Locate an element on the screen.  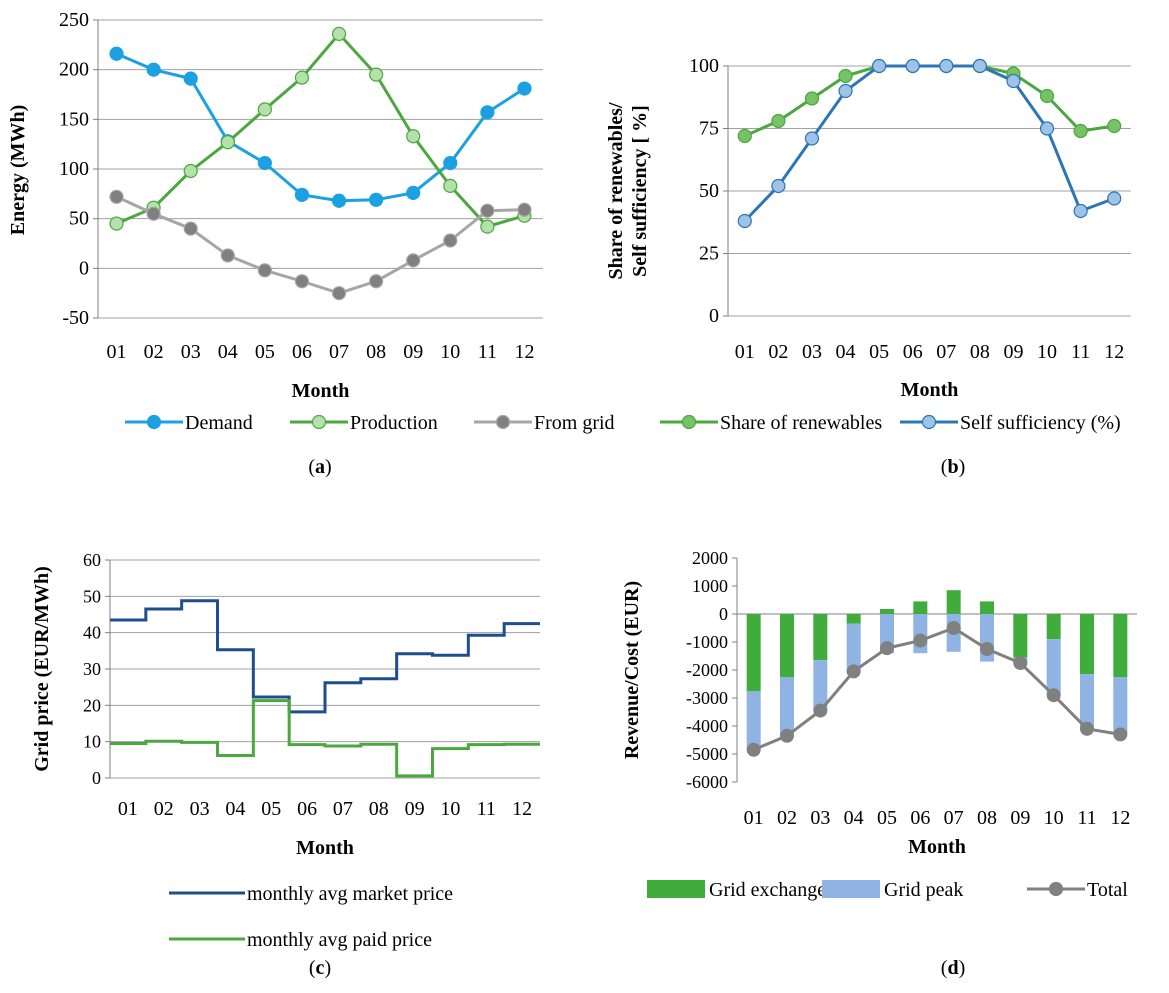
y-tick-label: 2000 is located at coordinates (710, 558).